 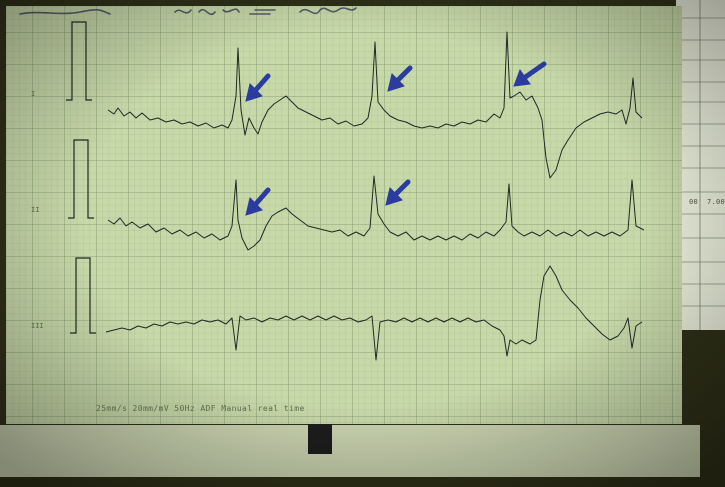 I want to click on lead-label-2: II, so click(x=35, y=210).